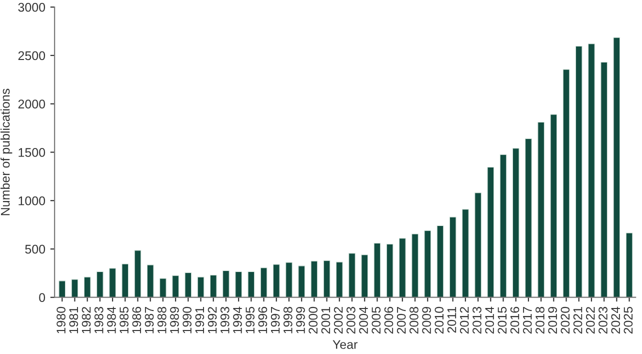  I want to click on x-tick-label: 1988, so click(161, 320).